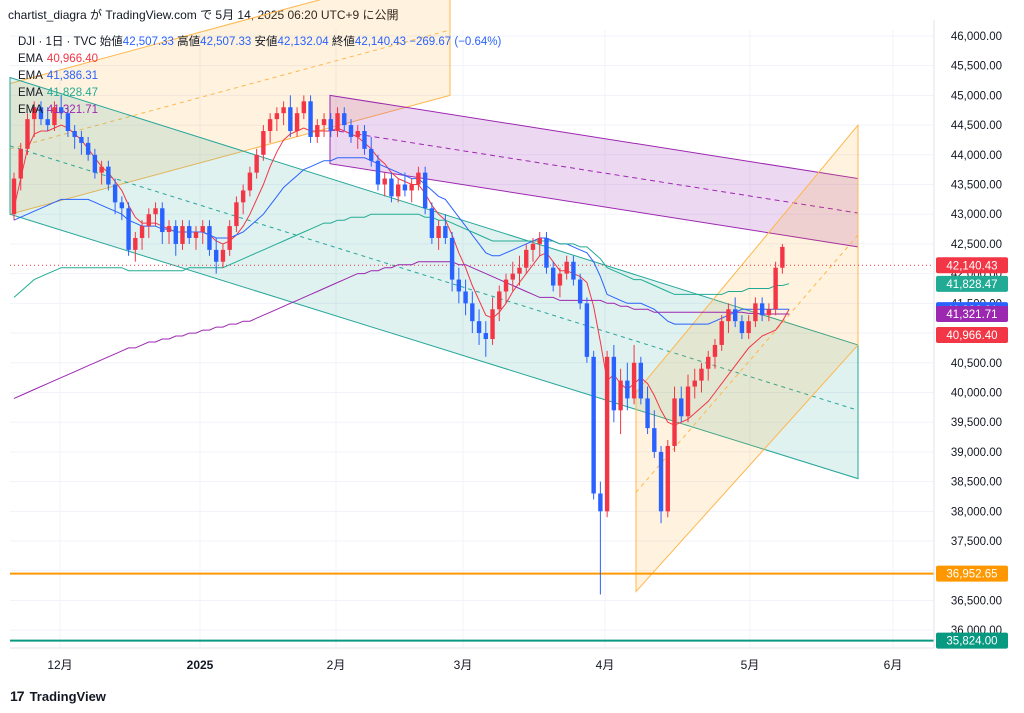 This screenshot has width=1024, height=713. Describe the element at coordinates (976, 542) in the screenshot. I see `y-tick-label: 37,500.00` at that location.